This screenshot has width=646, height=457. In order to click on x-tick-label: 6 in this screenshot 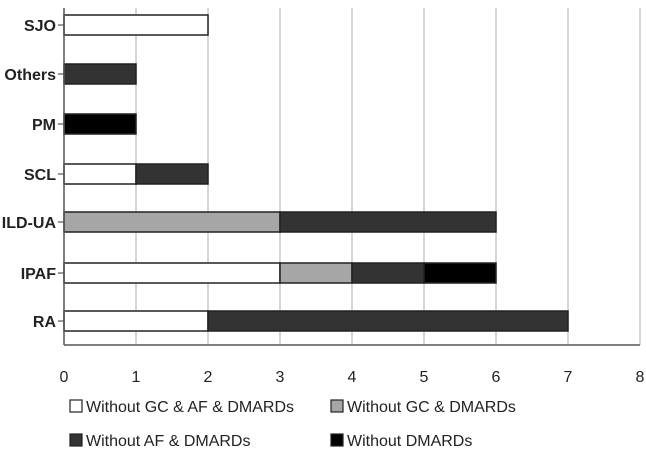, I will do `click(496, 377)`.